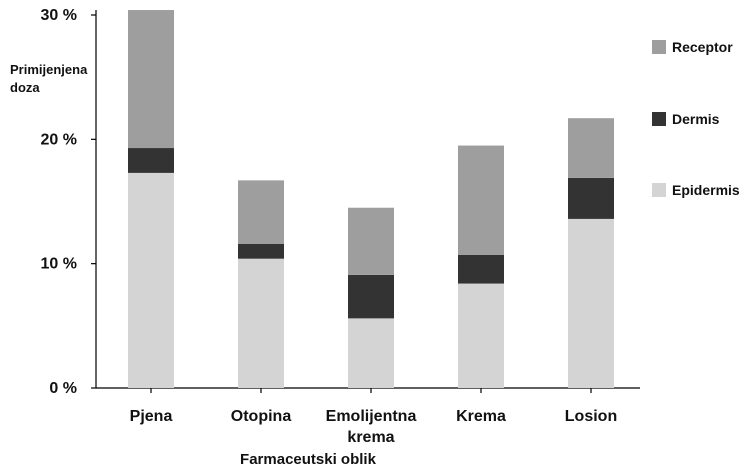 This screenshot has height=469, width=742. Describe the element at coordinates (702, 47) in the screenshot. I see `legend-label-receptor: Receptor` at that location.